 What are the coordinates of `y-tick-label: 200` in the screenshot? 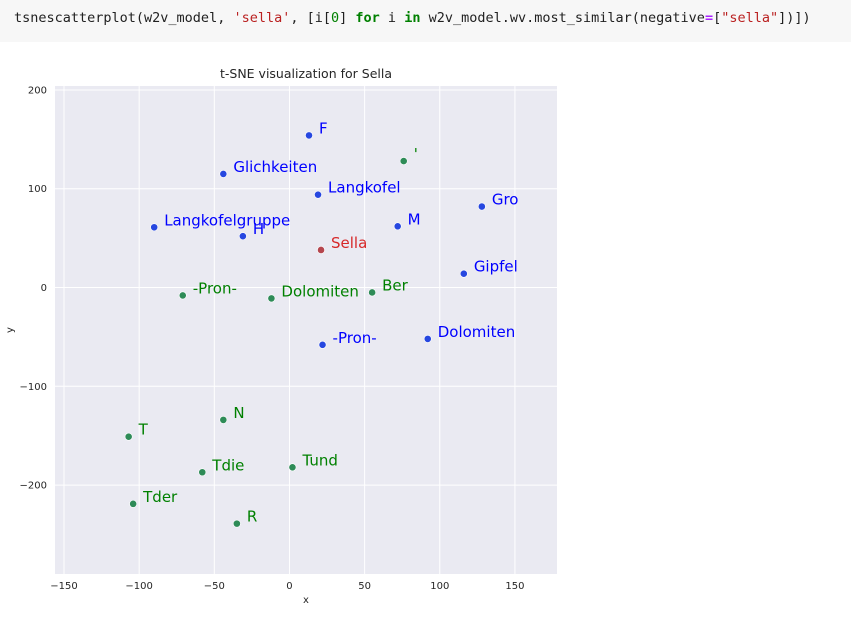 It's located at (37, 90).